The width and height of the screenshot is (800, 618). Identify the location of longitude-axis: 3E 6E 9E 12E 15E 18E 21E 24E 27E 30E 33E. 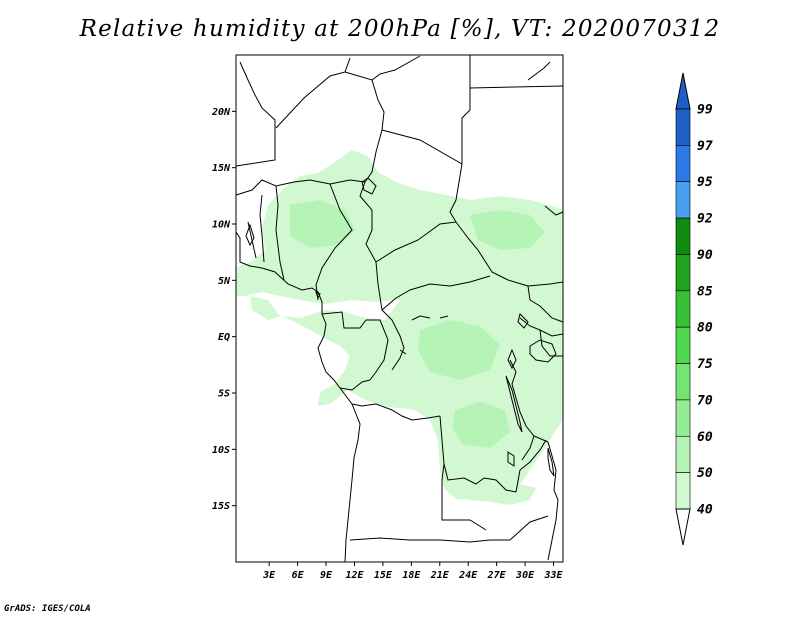
(413, 571).